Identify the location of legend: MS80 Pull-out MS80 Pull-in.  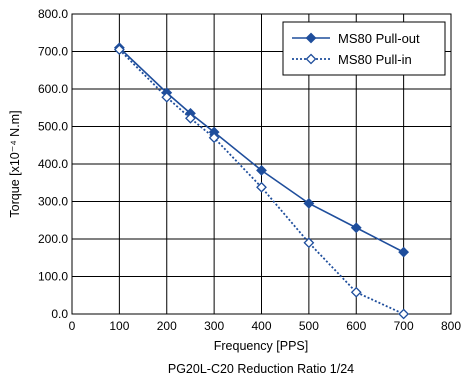
(364, 48).